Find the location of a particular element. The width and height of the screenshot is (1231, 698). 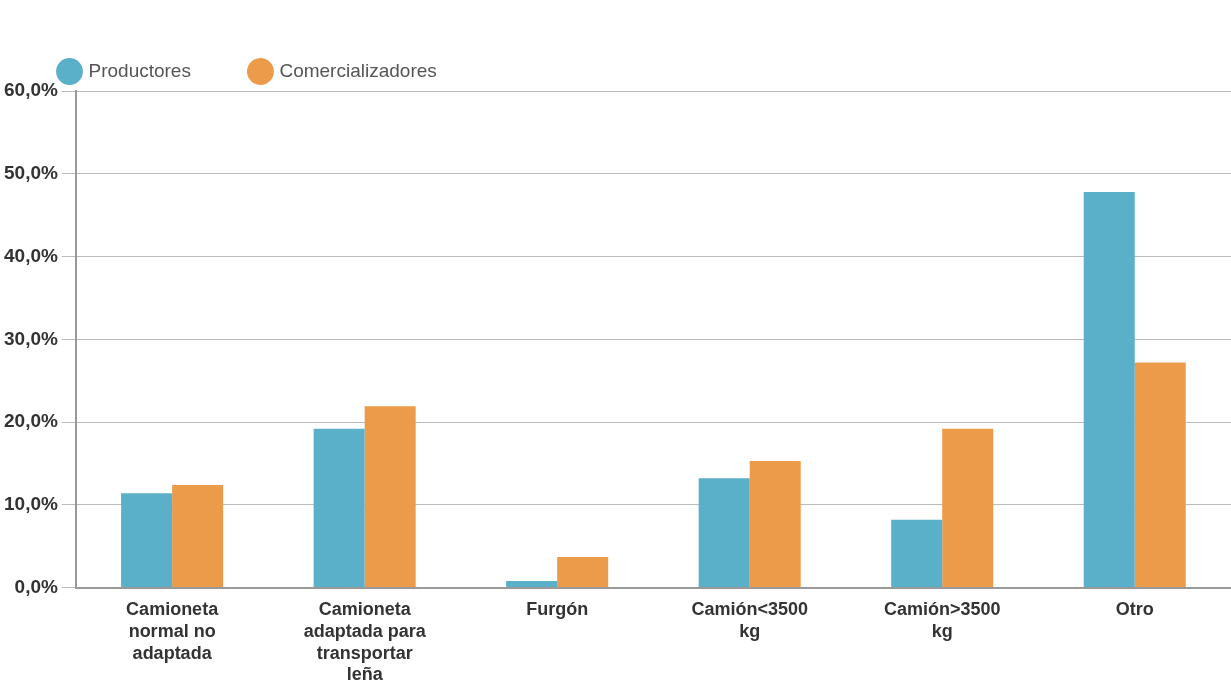

x-tick-label: Camión<3500 kg is located at coordinates (749, 620).